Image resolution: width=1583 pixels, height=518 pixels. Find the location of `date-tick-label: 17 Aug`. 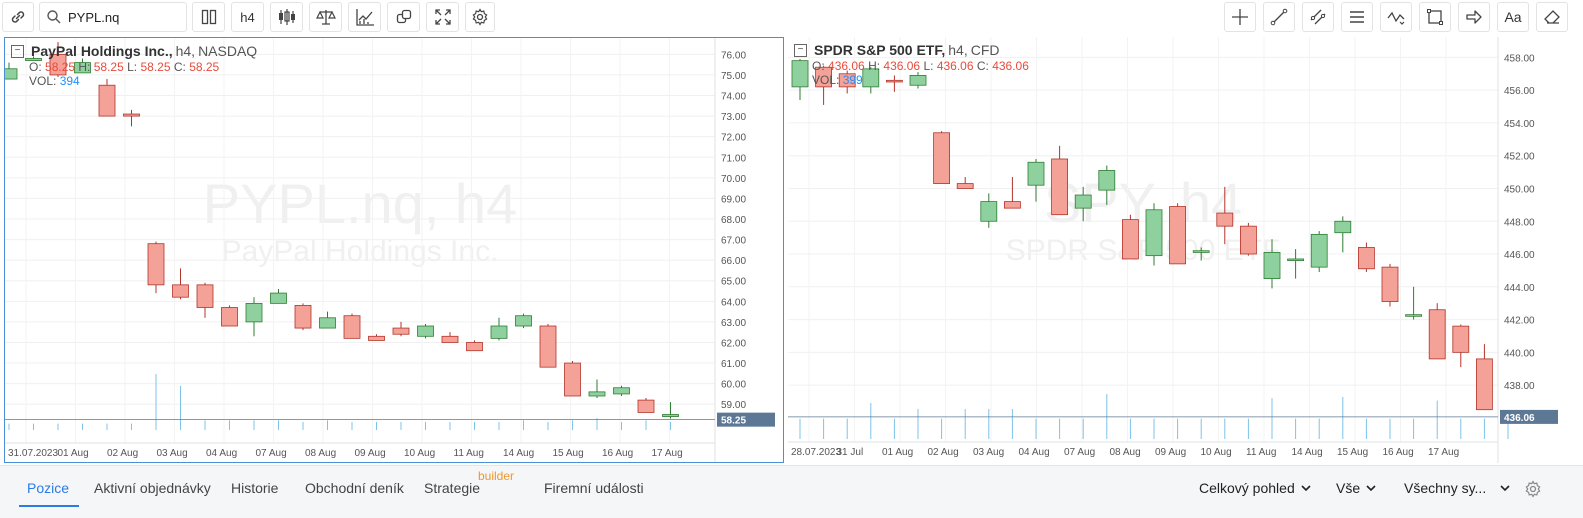

date-tick-label: 17 Aug is located at coordinates (667, 453).